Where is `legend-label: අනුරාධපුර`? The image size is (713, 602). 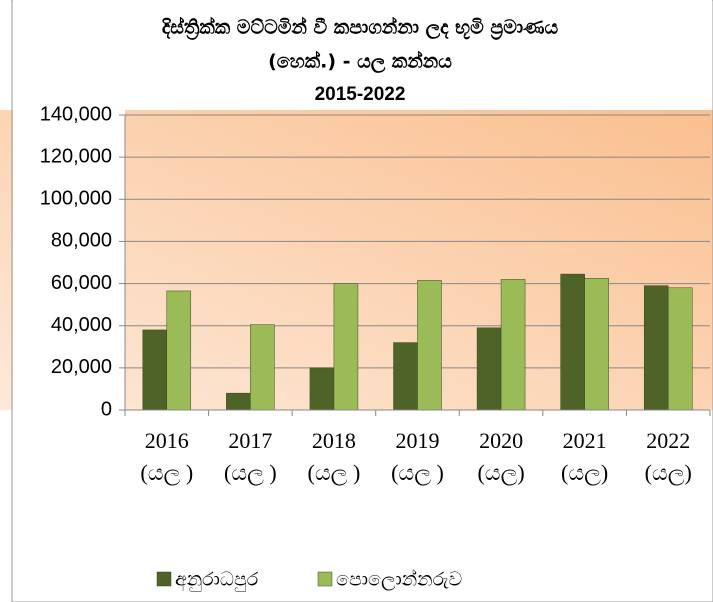
legend-label: අනුරාධපුර is located at coordinates (217, 581).